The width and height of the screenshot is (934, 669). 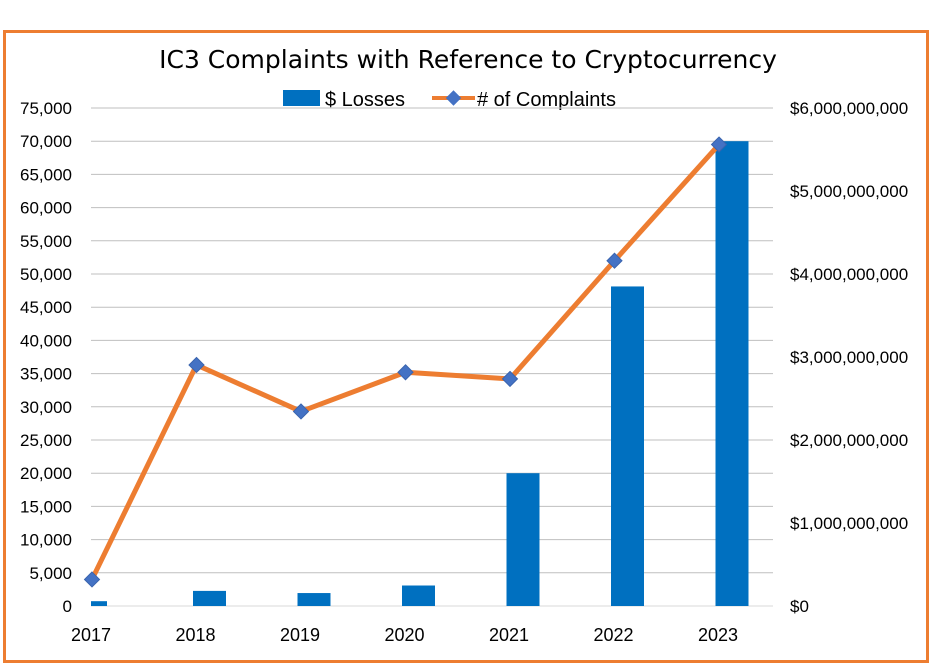 I want to click on left-tick-label: 5,000, so click(x=50, y=573).